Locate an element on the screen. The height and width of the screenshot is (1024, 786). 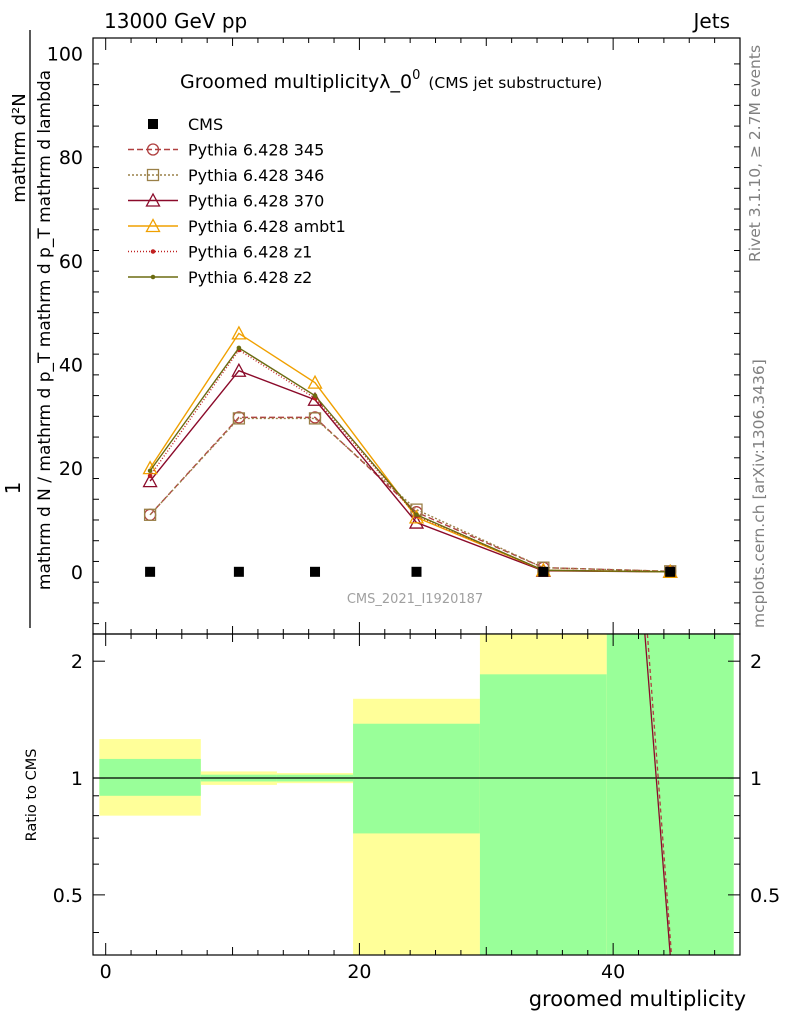
y-tick-label-80: 80 is located at coordinates (71, 158).